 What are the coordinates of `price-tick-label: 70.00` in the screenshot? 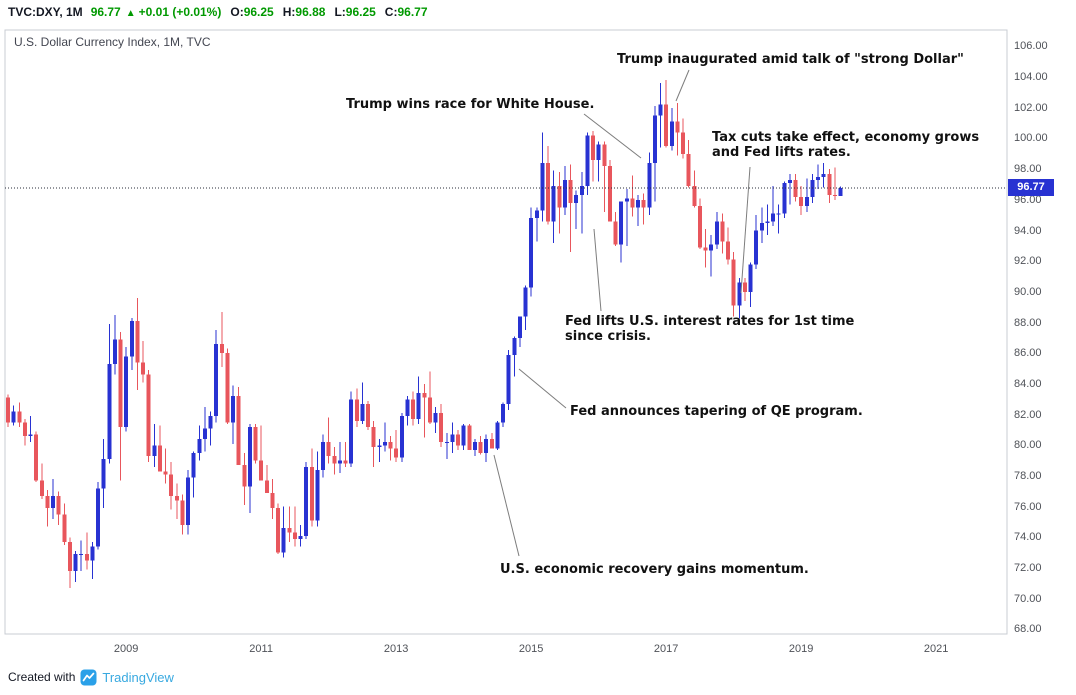 It's located at (1028, 598).